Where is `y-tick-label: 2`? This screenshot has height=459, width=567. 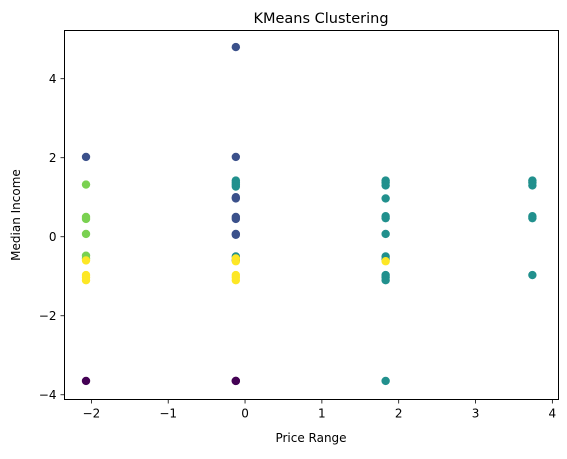 y-tick-label: 2 is located at coordinates (53, 158).